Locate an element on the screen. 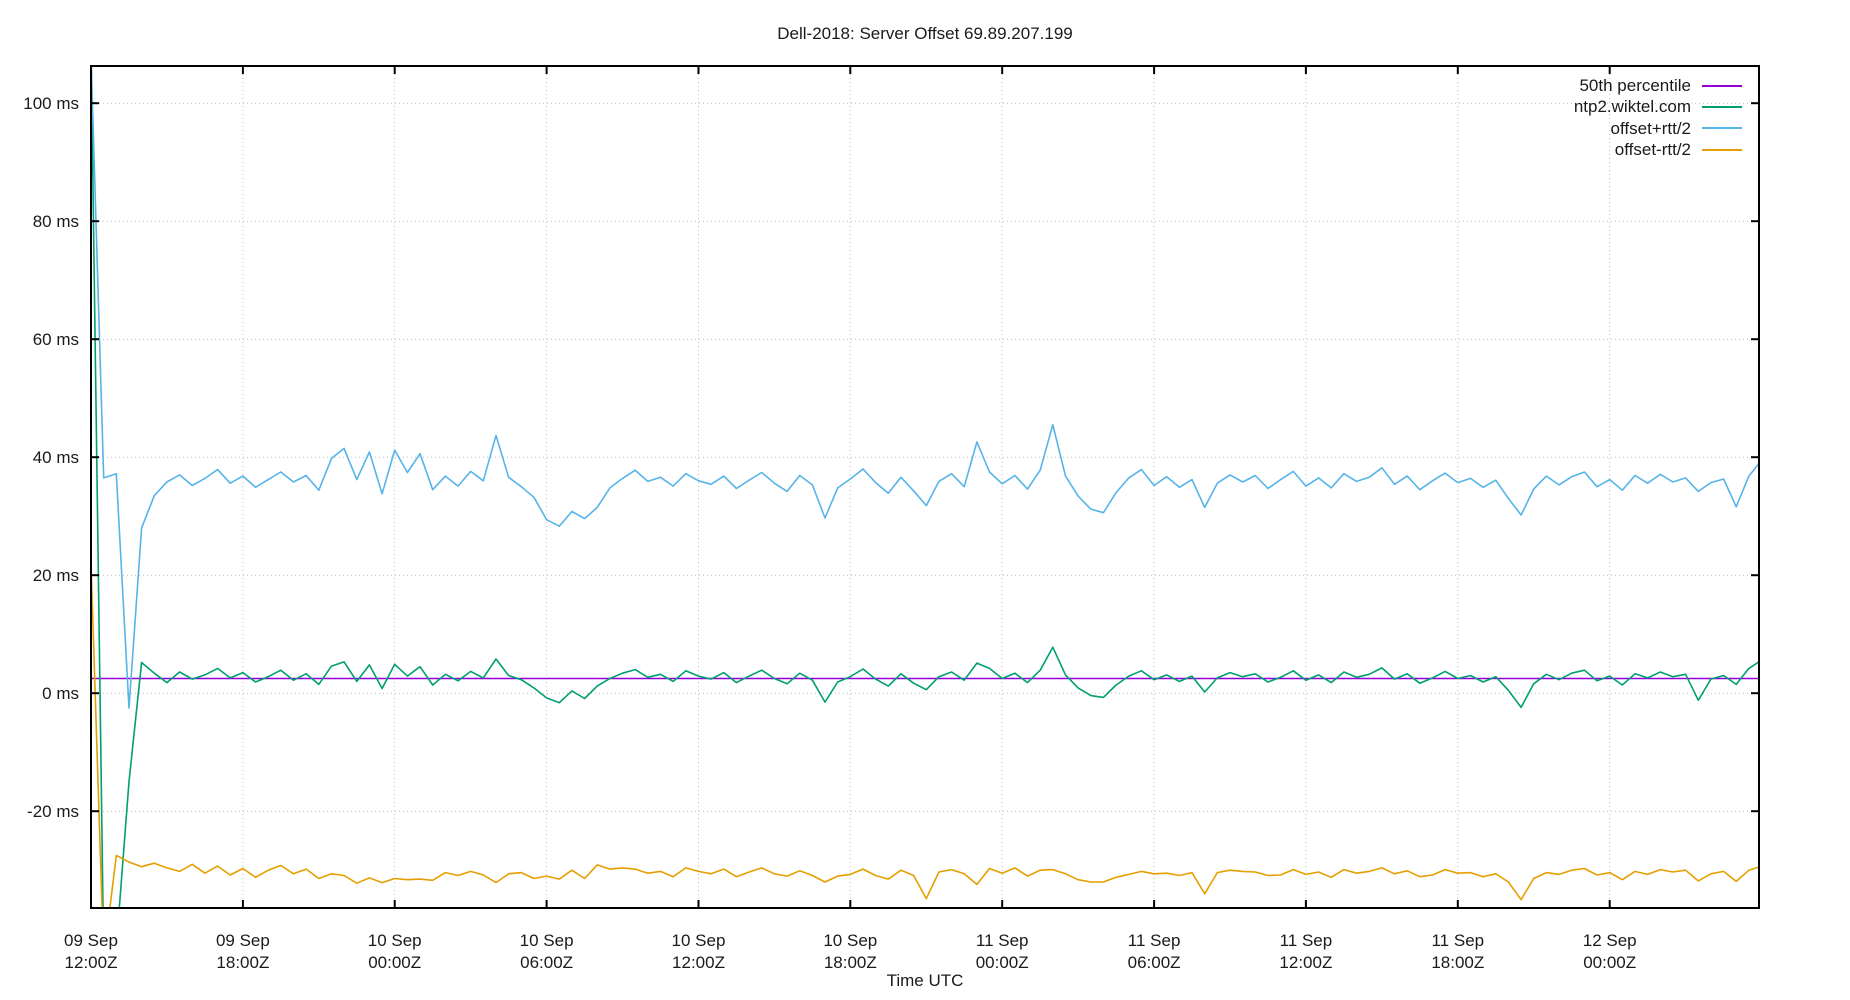 This screenshot has height=1000, width=1850. legend-line-sample-ntp2-wiktel-com is located at coordinates (1722, 106).